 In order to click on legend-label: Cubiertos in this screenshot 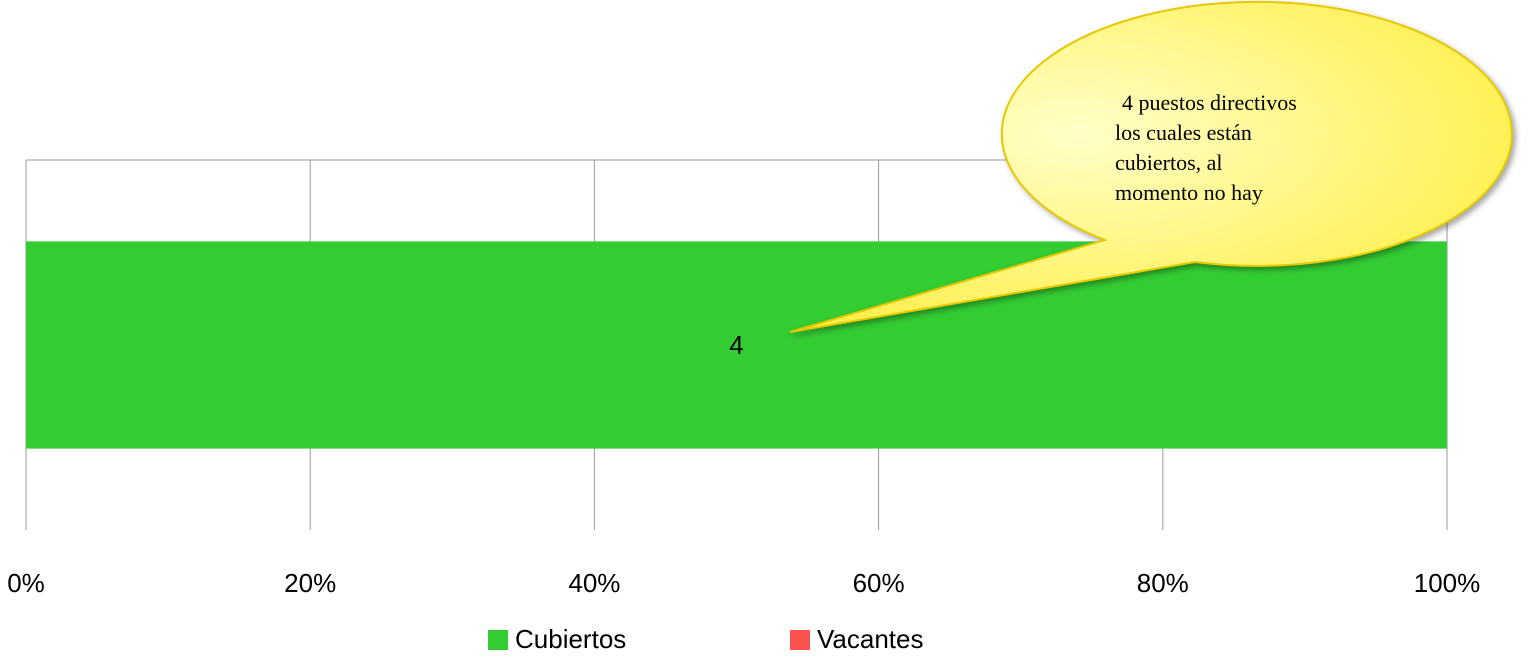, I will do `click(570, 639)`.